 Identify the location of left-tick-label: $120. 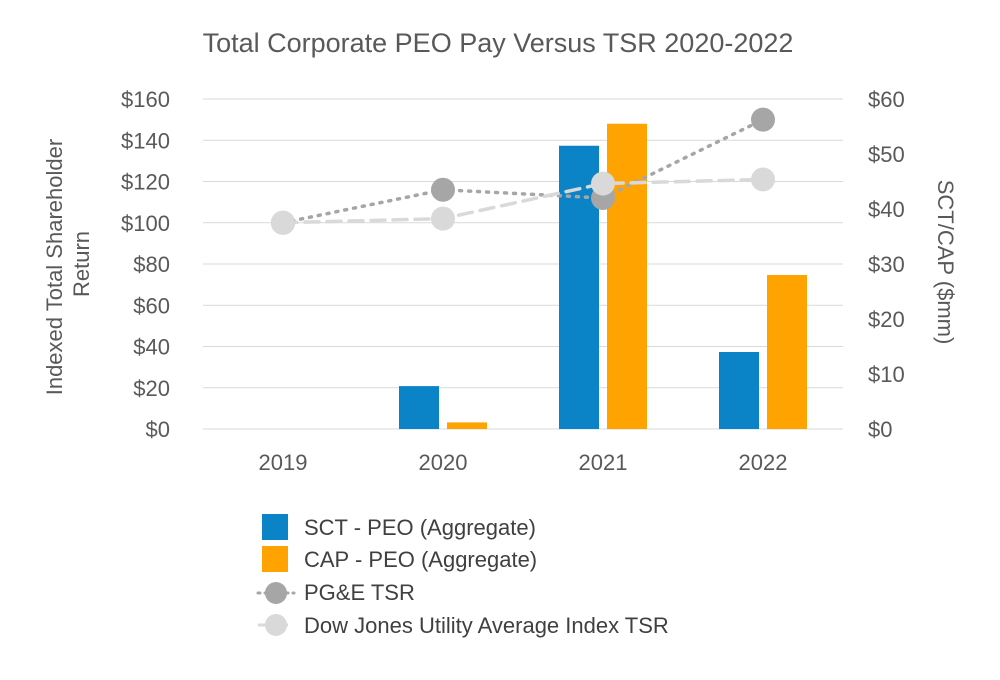
(145, 182).